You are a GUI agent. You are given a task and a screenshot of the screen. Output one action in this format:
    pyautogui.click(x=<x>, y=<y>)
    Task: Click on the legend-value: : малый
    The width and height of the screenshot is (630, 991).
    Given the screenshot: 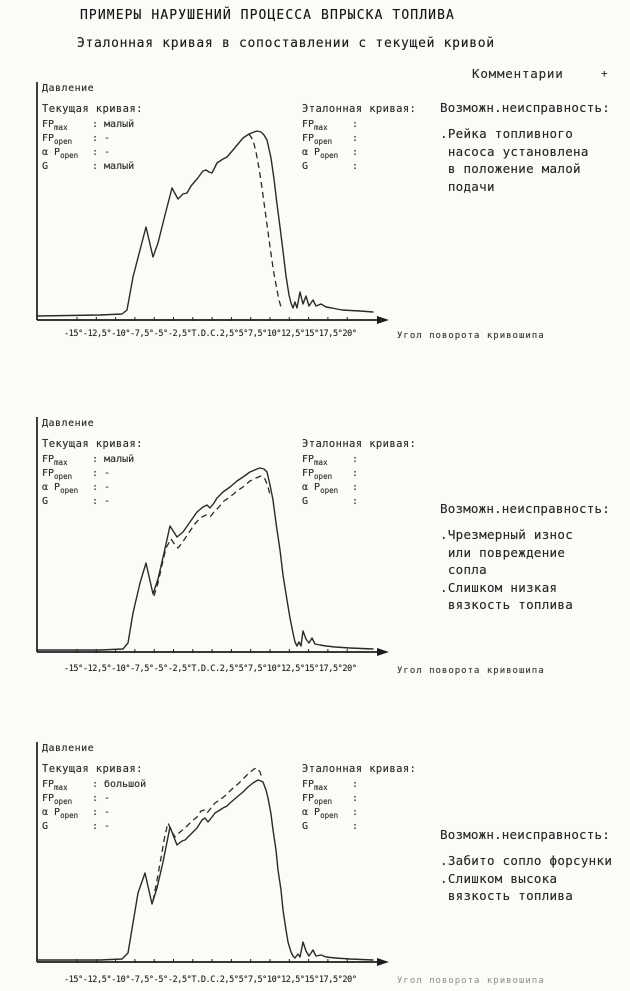 What is the action you would take?
    pyautogui.click(x=113, y=459)
    